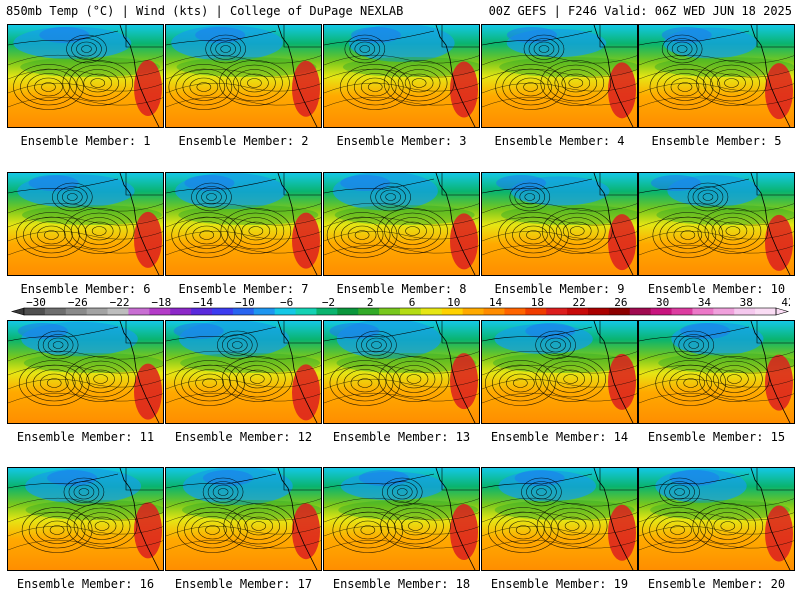  Describe the element at coordinates (401, 584) in the screenshot. I see `ensemble-member-label: Ensemble Member: 18` at that location.